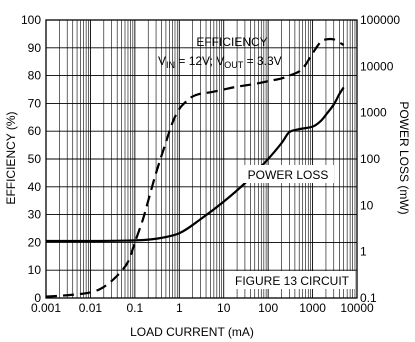 This screenshot has height=342, width=415. What do you see at coordinates (170, 65) in the screenshot?
I see `conditions-vin-sub: IN` at bounding box center [170, 65].